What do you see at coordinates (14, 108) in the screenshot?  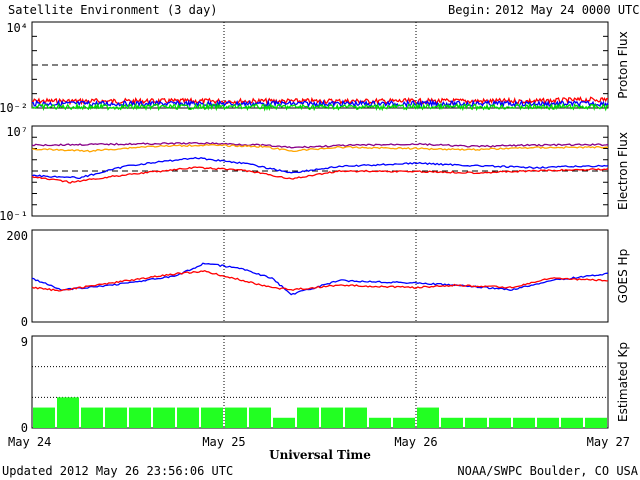 I see `y-tick-bottom: 10⁻²` at bounding box center [14, 108].